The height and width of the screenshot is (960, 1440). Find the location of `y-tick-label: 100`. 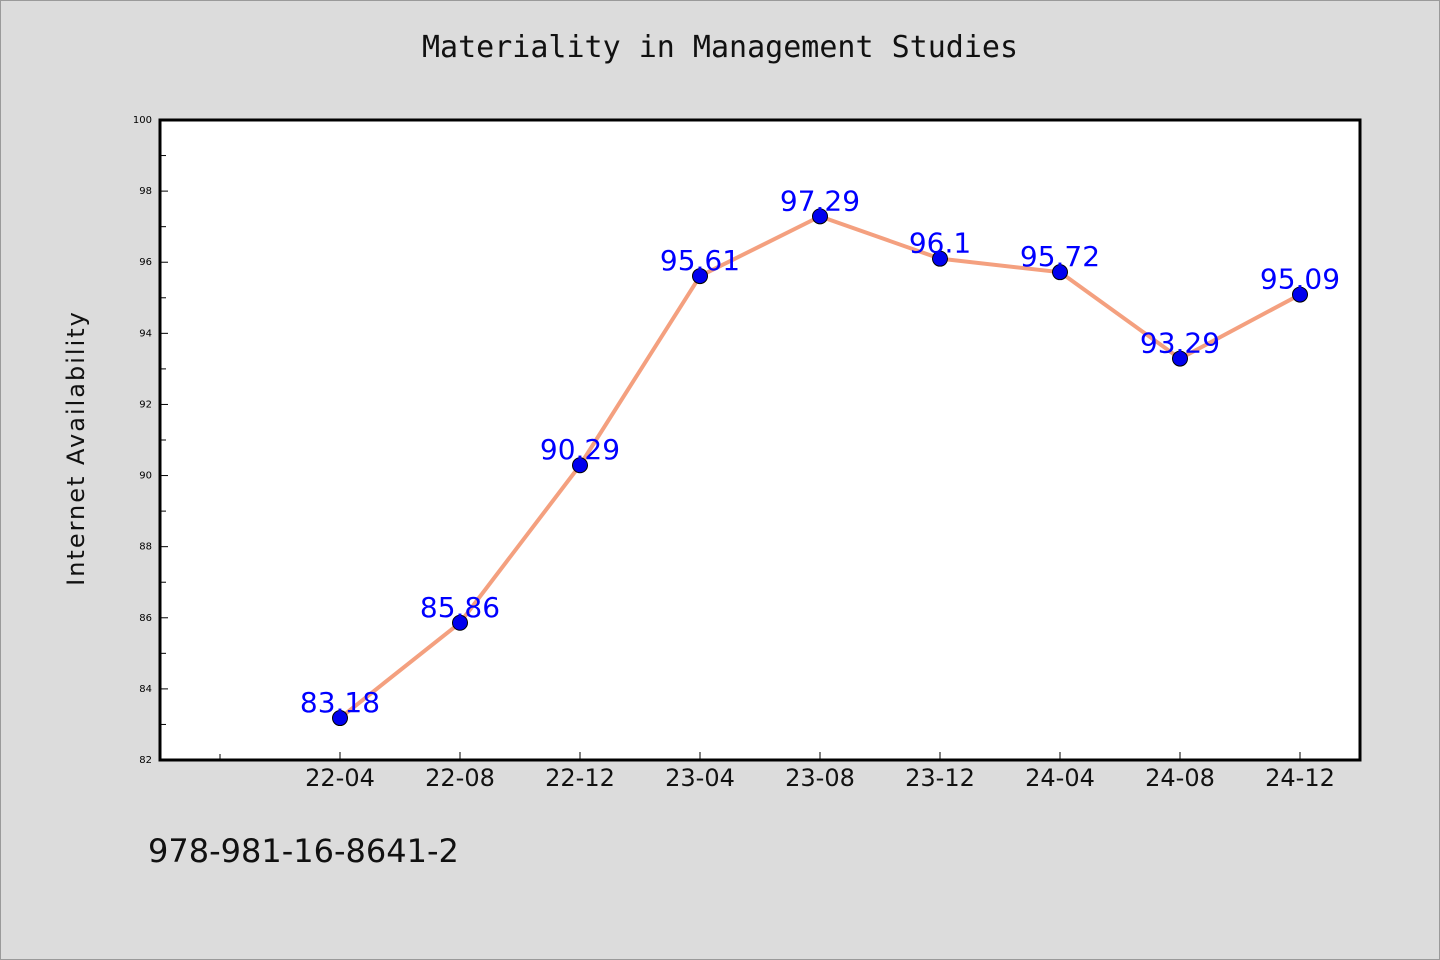

y-tick-label: 100 is located at coordinates (142, 120).